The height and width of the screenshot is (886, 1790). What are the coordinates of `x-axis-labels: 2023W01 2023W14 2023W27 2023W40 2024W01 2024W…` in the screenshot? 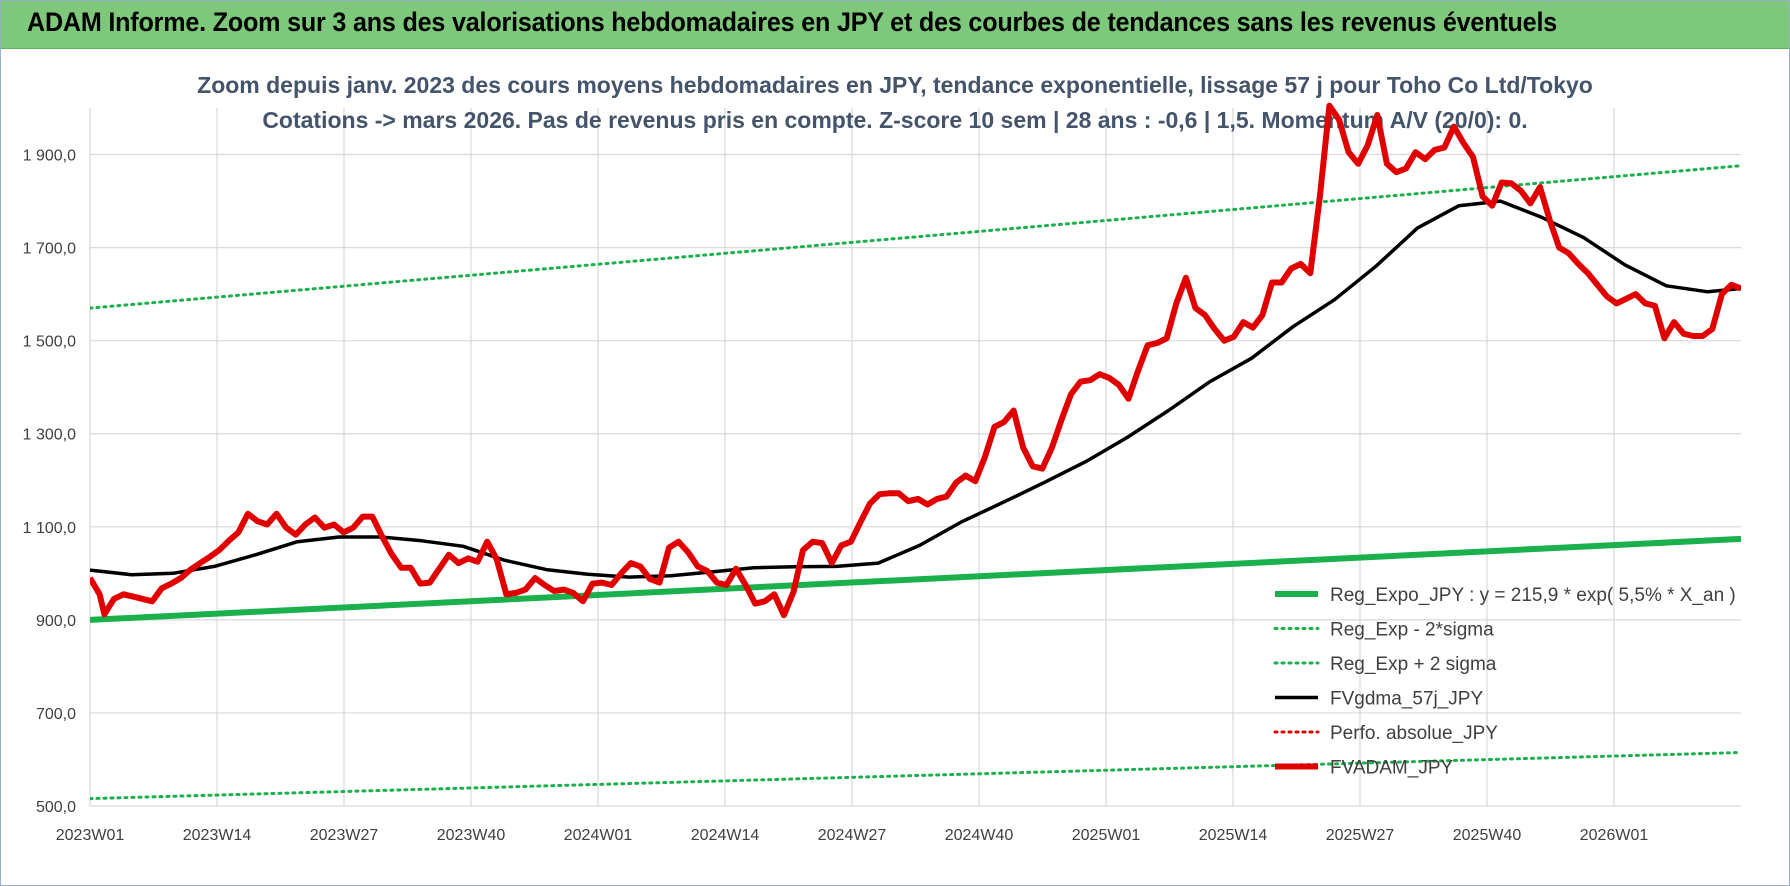 It's located at (852, 835).